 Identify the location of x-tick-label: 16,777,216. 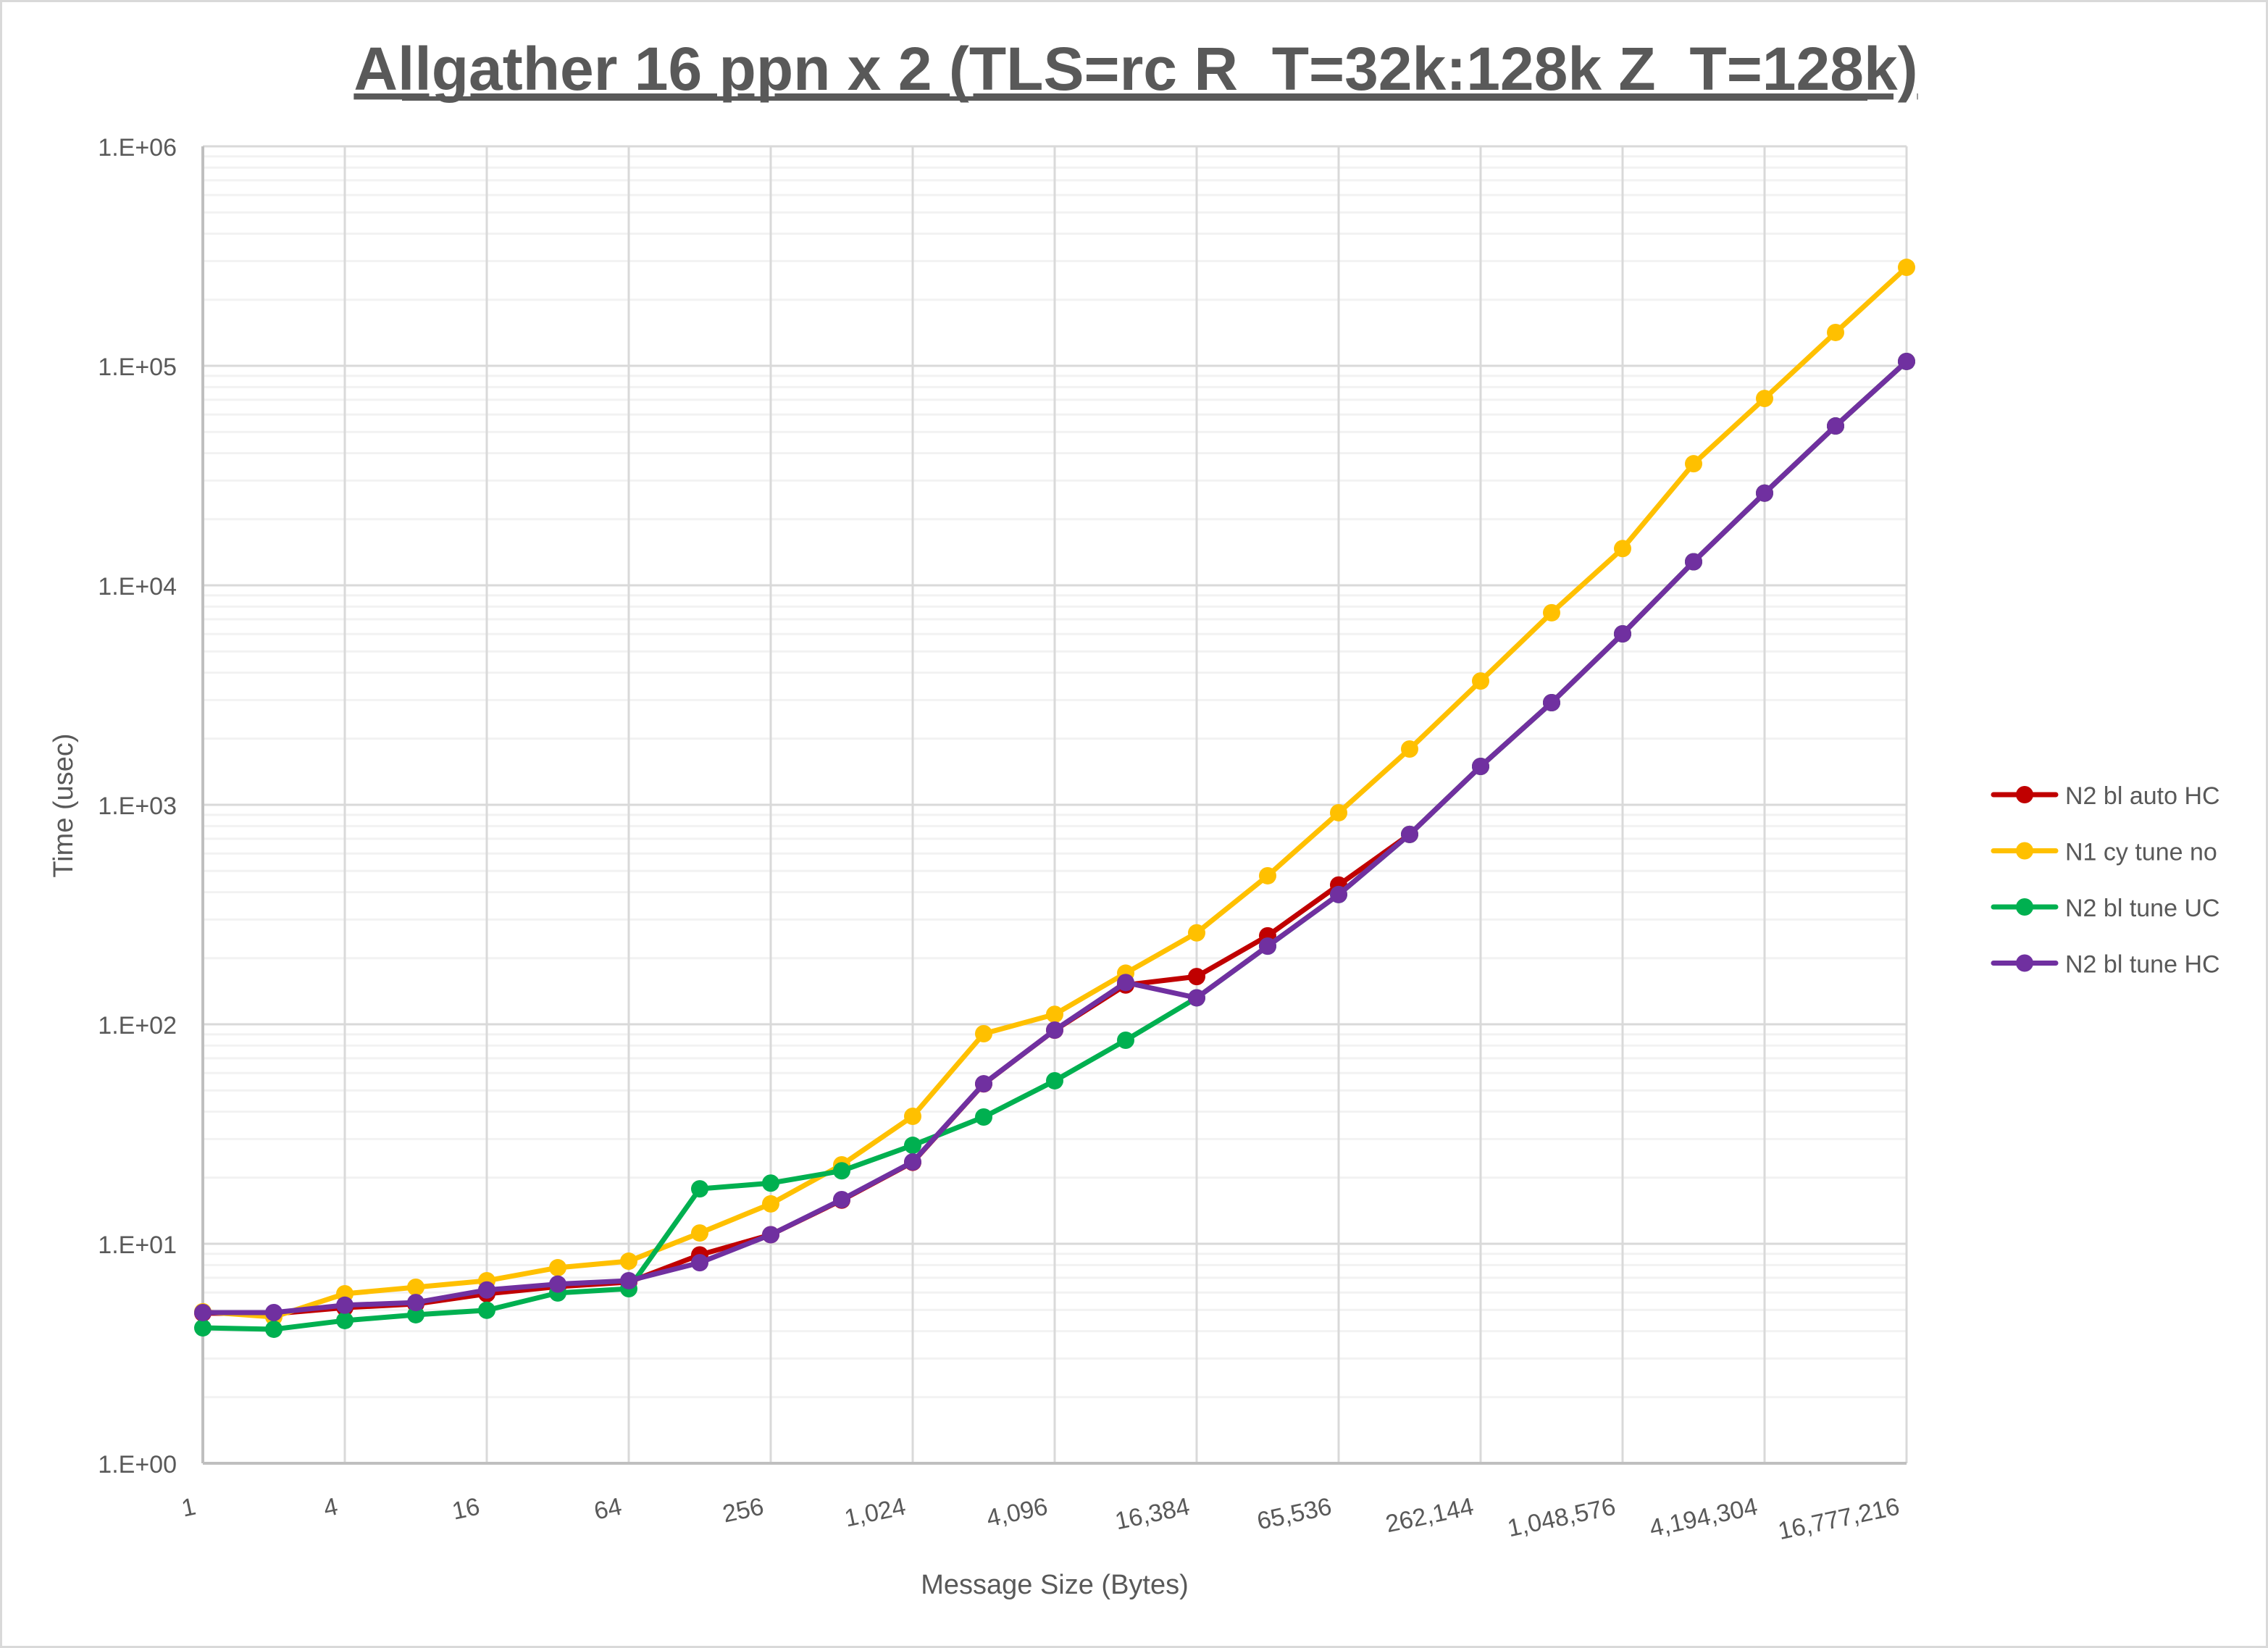
(1838, 1519).